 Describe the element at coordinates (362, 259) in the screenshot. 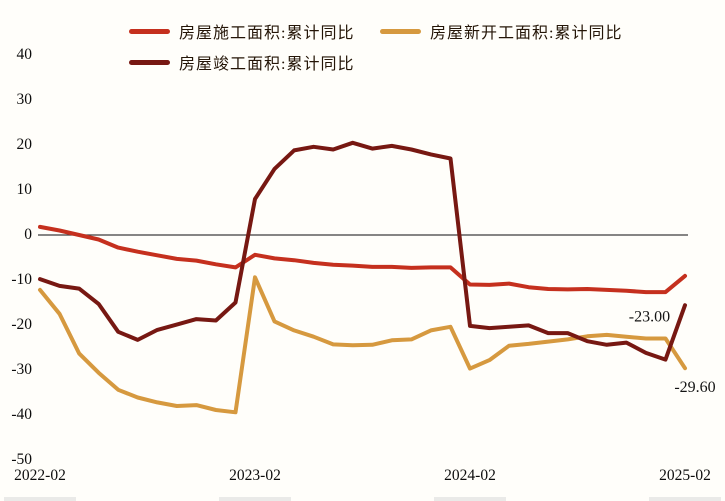

I see `series-line-construction` at that location.